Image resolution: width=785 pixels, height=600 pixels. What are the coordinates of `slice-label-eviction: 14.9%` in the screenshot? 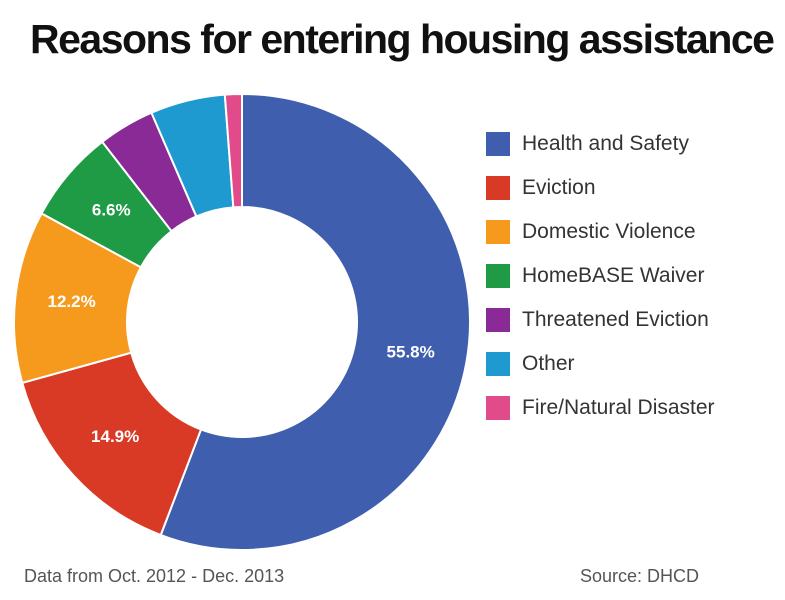 It's located at (115, 436).